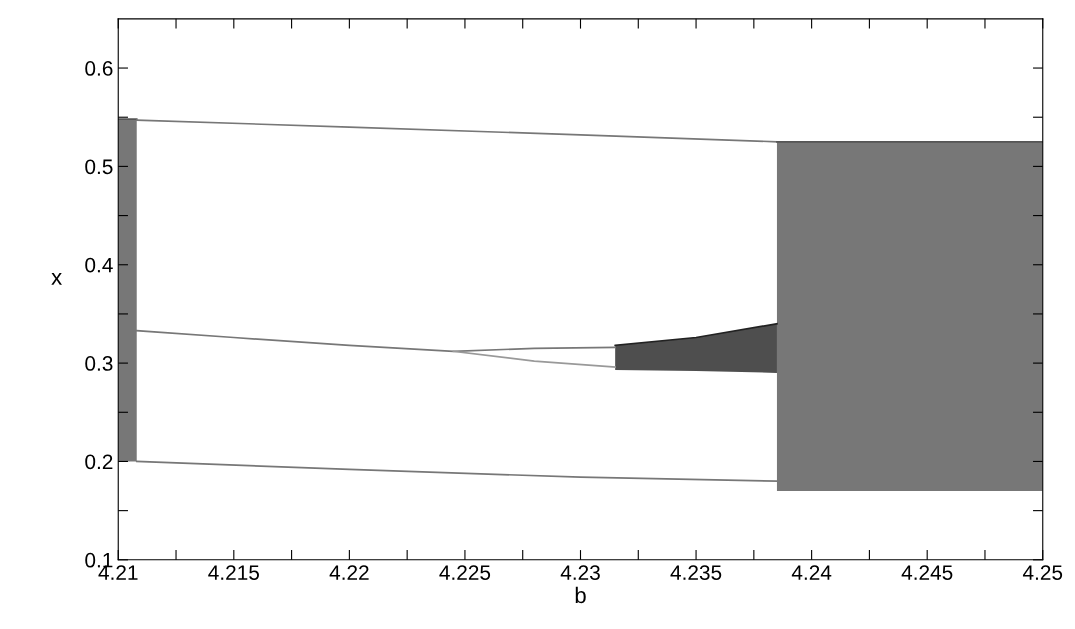 The height and width of the screenshot is (629, 1075). I want to click on x-tick-label: 4.22, so click(349, 572).